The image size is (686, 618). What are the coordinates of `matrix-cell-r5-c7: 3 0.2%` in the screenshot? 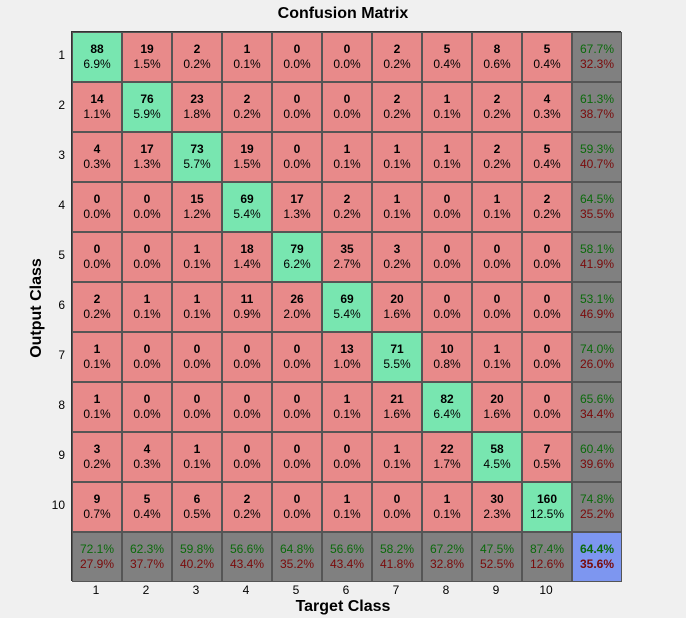 It's located at (397, 257).